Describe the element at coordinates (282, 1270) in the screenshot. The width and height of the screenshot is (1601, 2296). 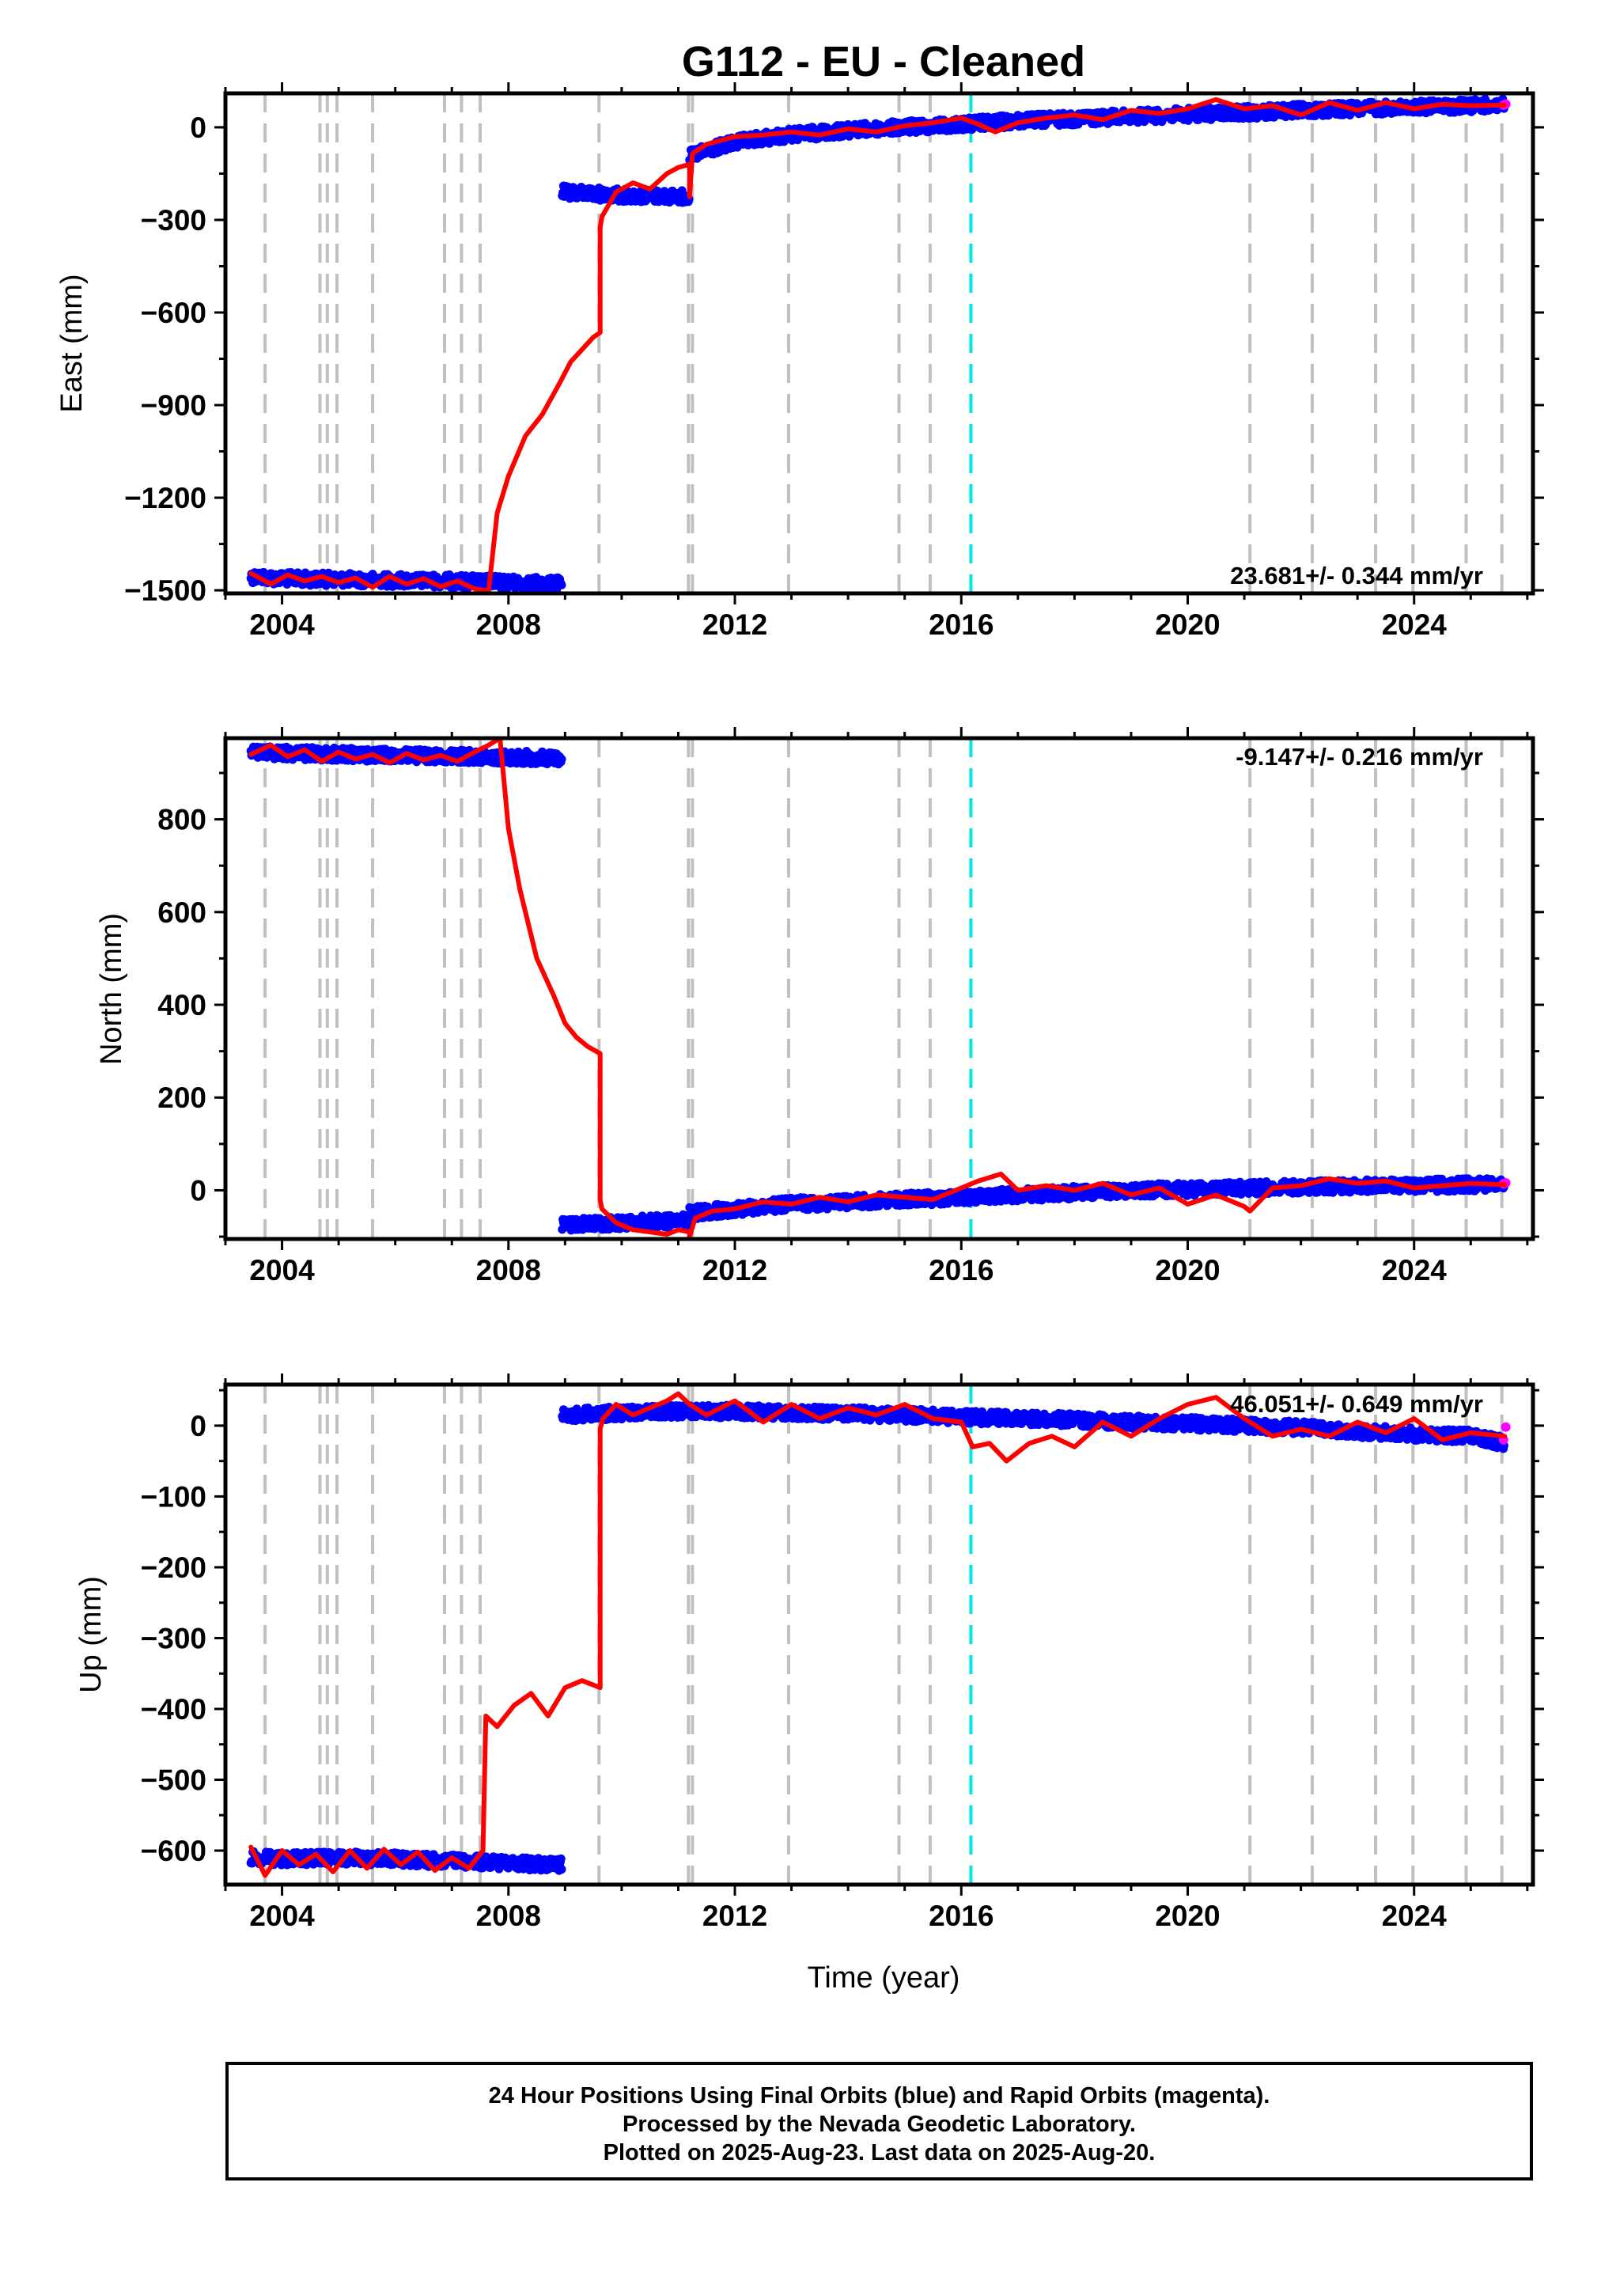
I see `north-xtick-label: 2004` at that location.